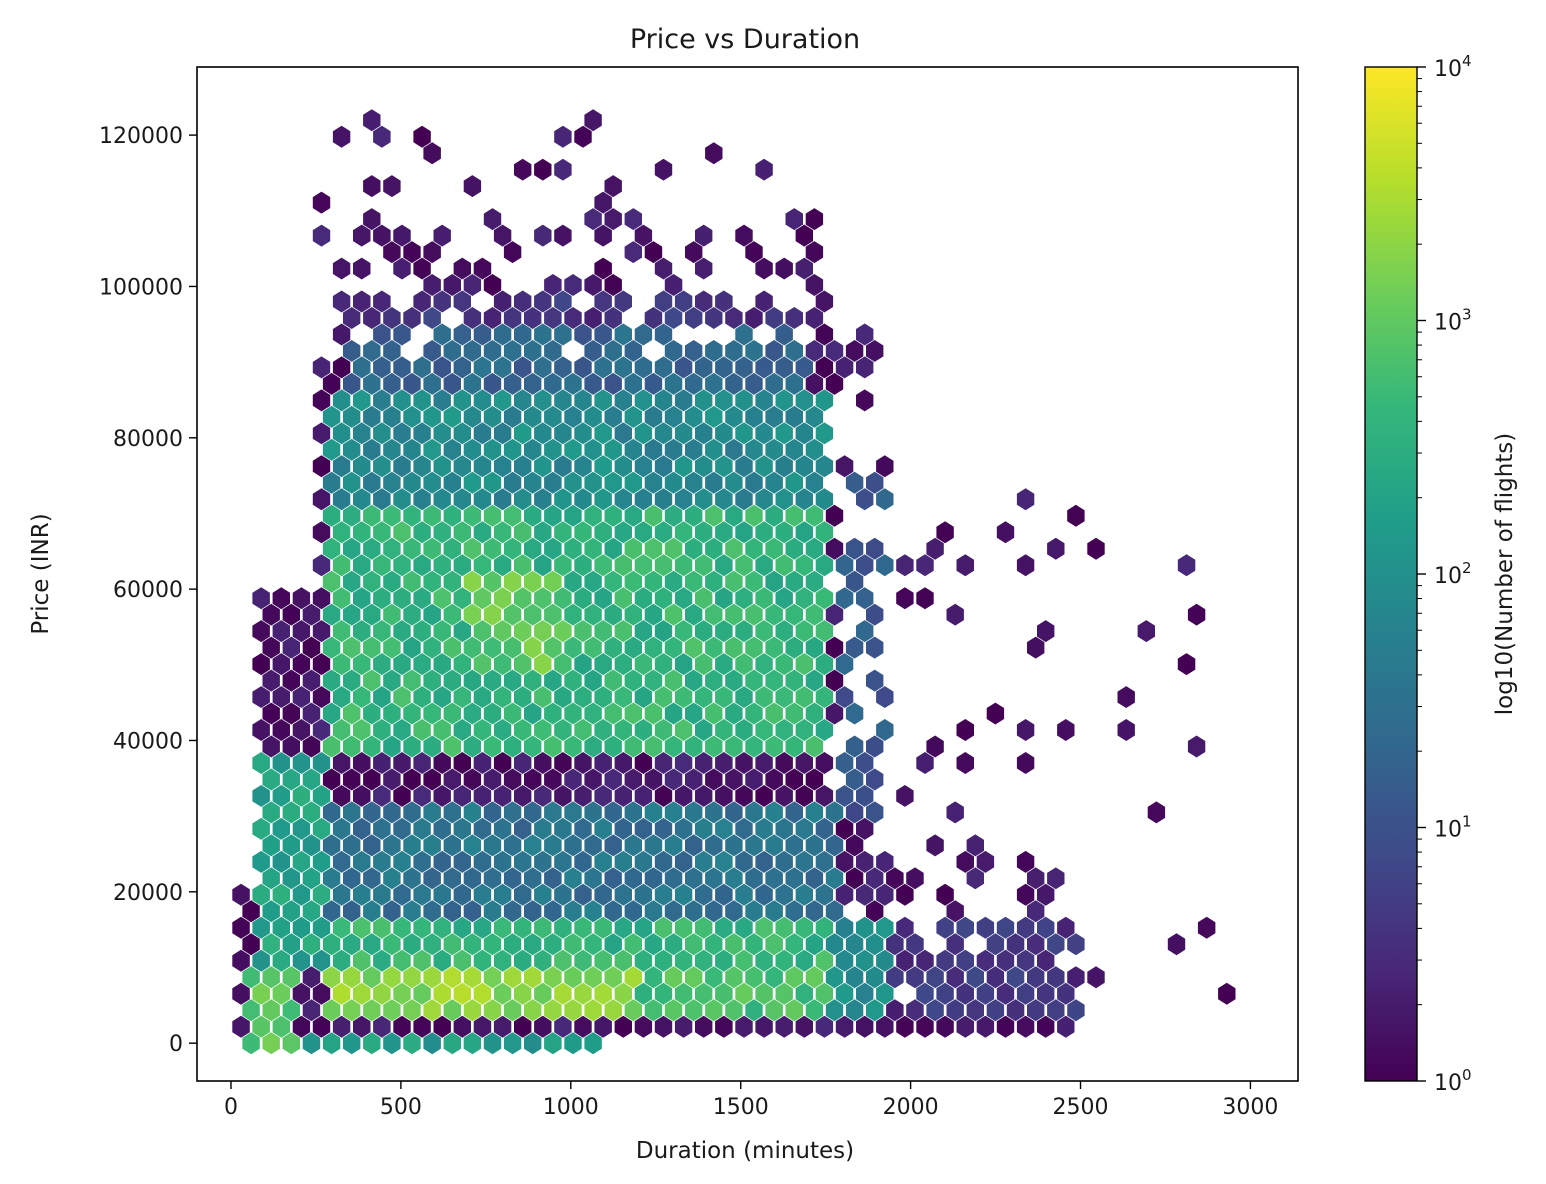 The height and width of the screenshot is (1184, 1546). Describe the element at coordinates (148, 590) in the screenshot. I see `y-tick-label: 60000` at that location.